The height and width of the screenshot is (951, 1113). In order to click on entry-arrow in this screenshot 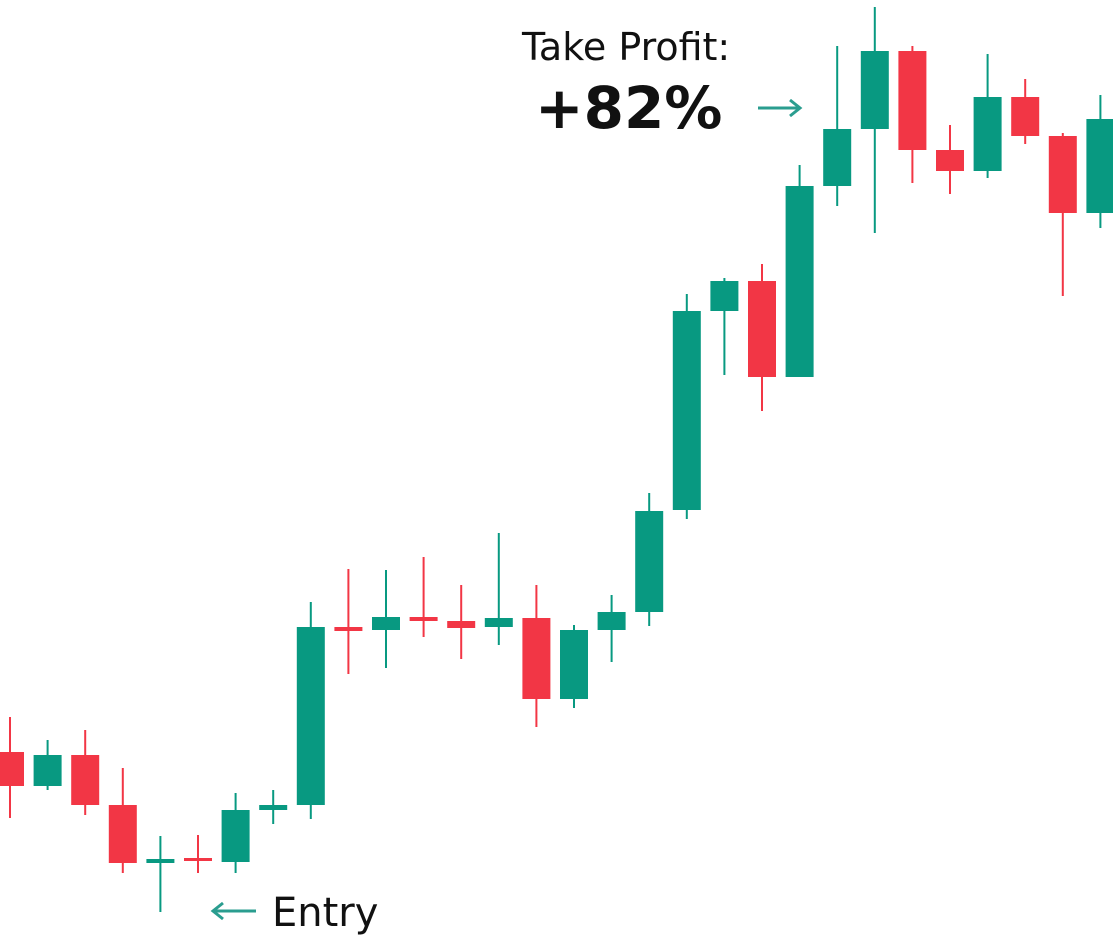, I will do `click(233, 911)`.